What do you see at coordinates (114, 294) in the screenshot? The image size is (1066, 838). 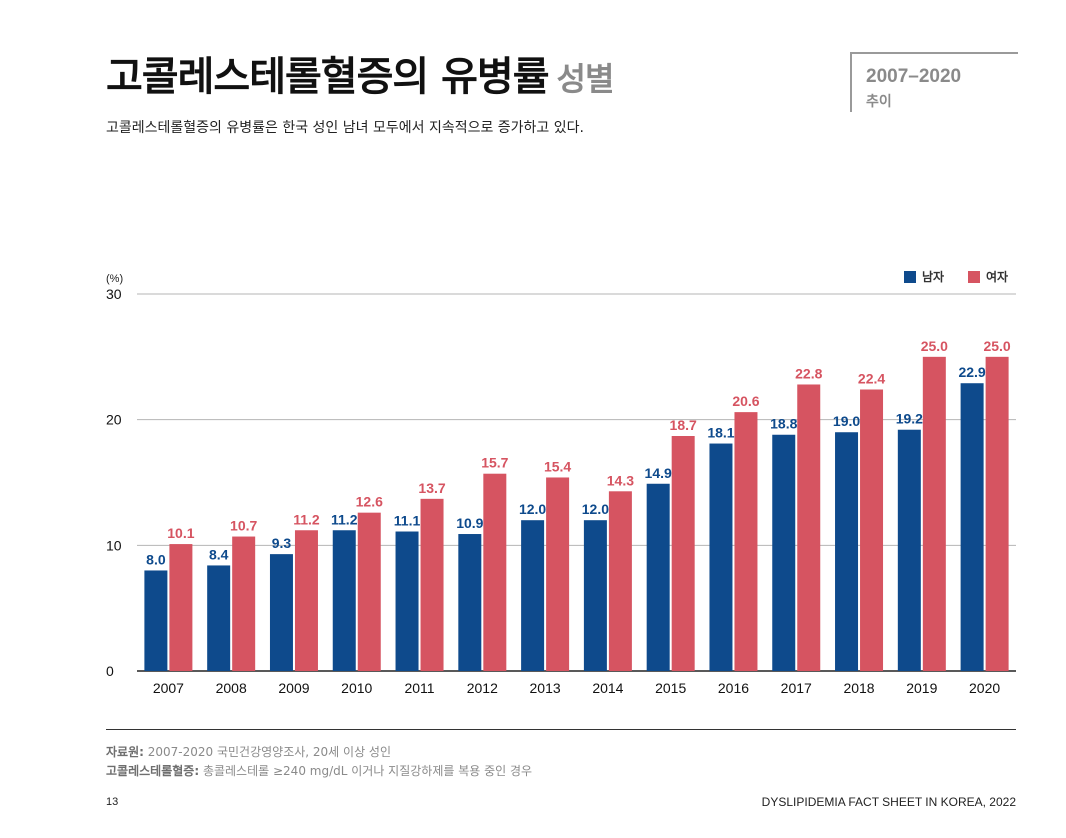 I see `y-tick-label: 30` at bounding box center [114, 294].